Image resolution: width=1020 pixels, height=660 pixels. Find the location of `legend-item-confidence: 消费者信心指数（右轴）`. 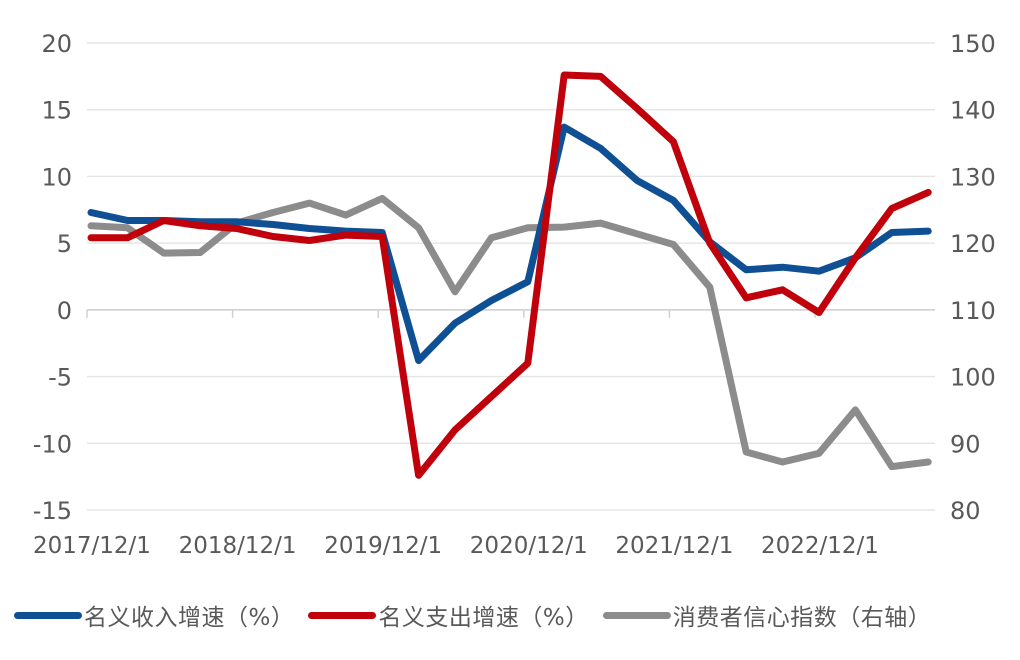

legend-item-confidence: 消费者信心指数（右轴） is located at coordinates (767, 615).